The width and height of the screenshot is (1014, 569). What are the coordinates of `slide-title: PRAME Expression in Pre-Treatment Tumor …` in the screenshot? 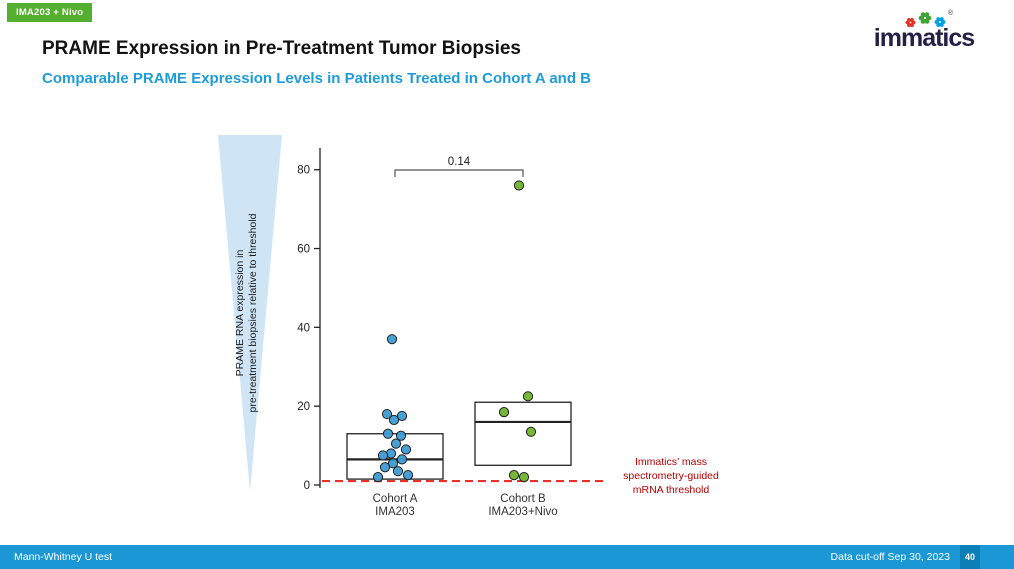 It's located at (281, 48).